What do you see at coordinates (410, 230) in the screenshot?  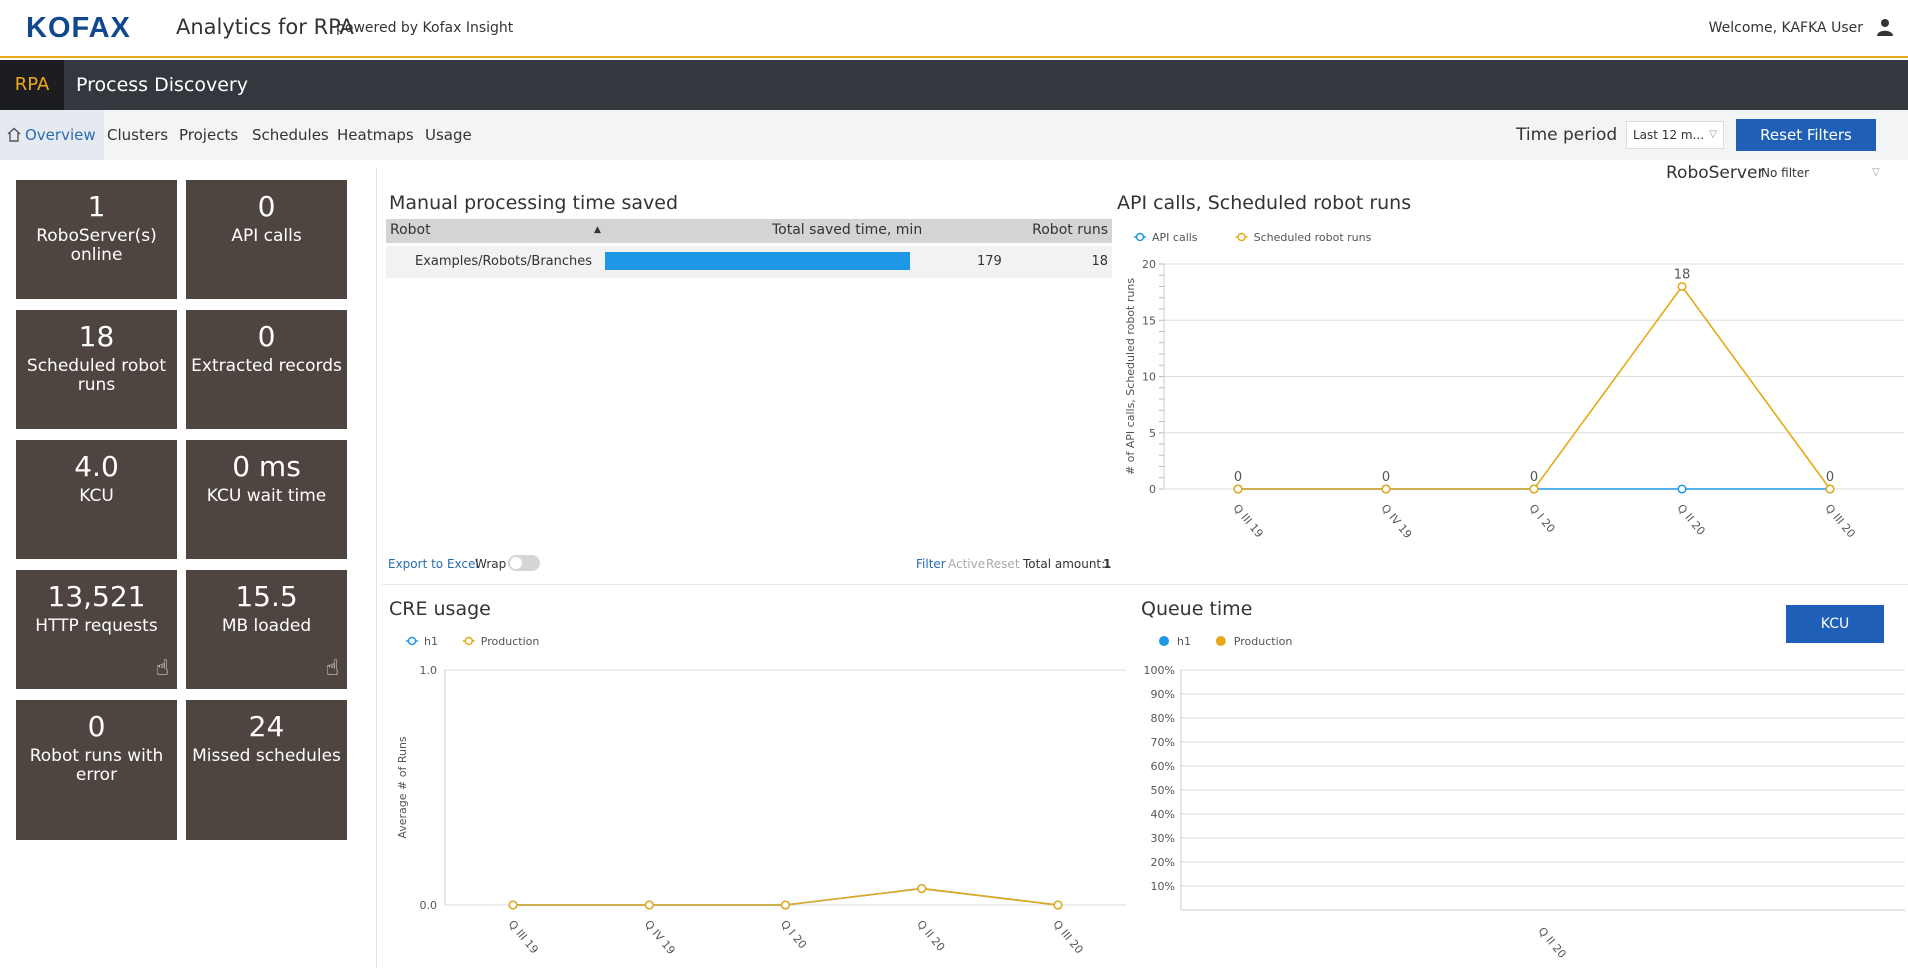 I see `column-header-robot: Robot` at bounding box center [410, 230].